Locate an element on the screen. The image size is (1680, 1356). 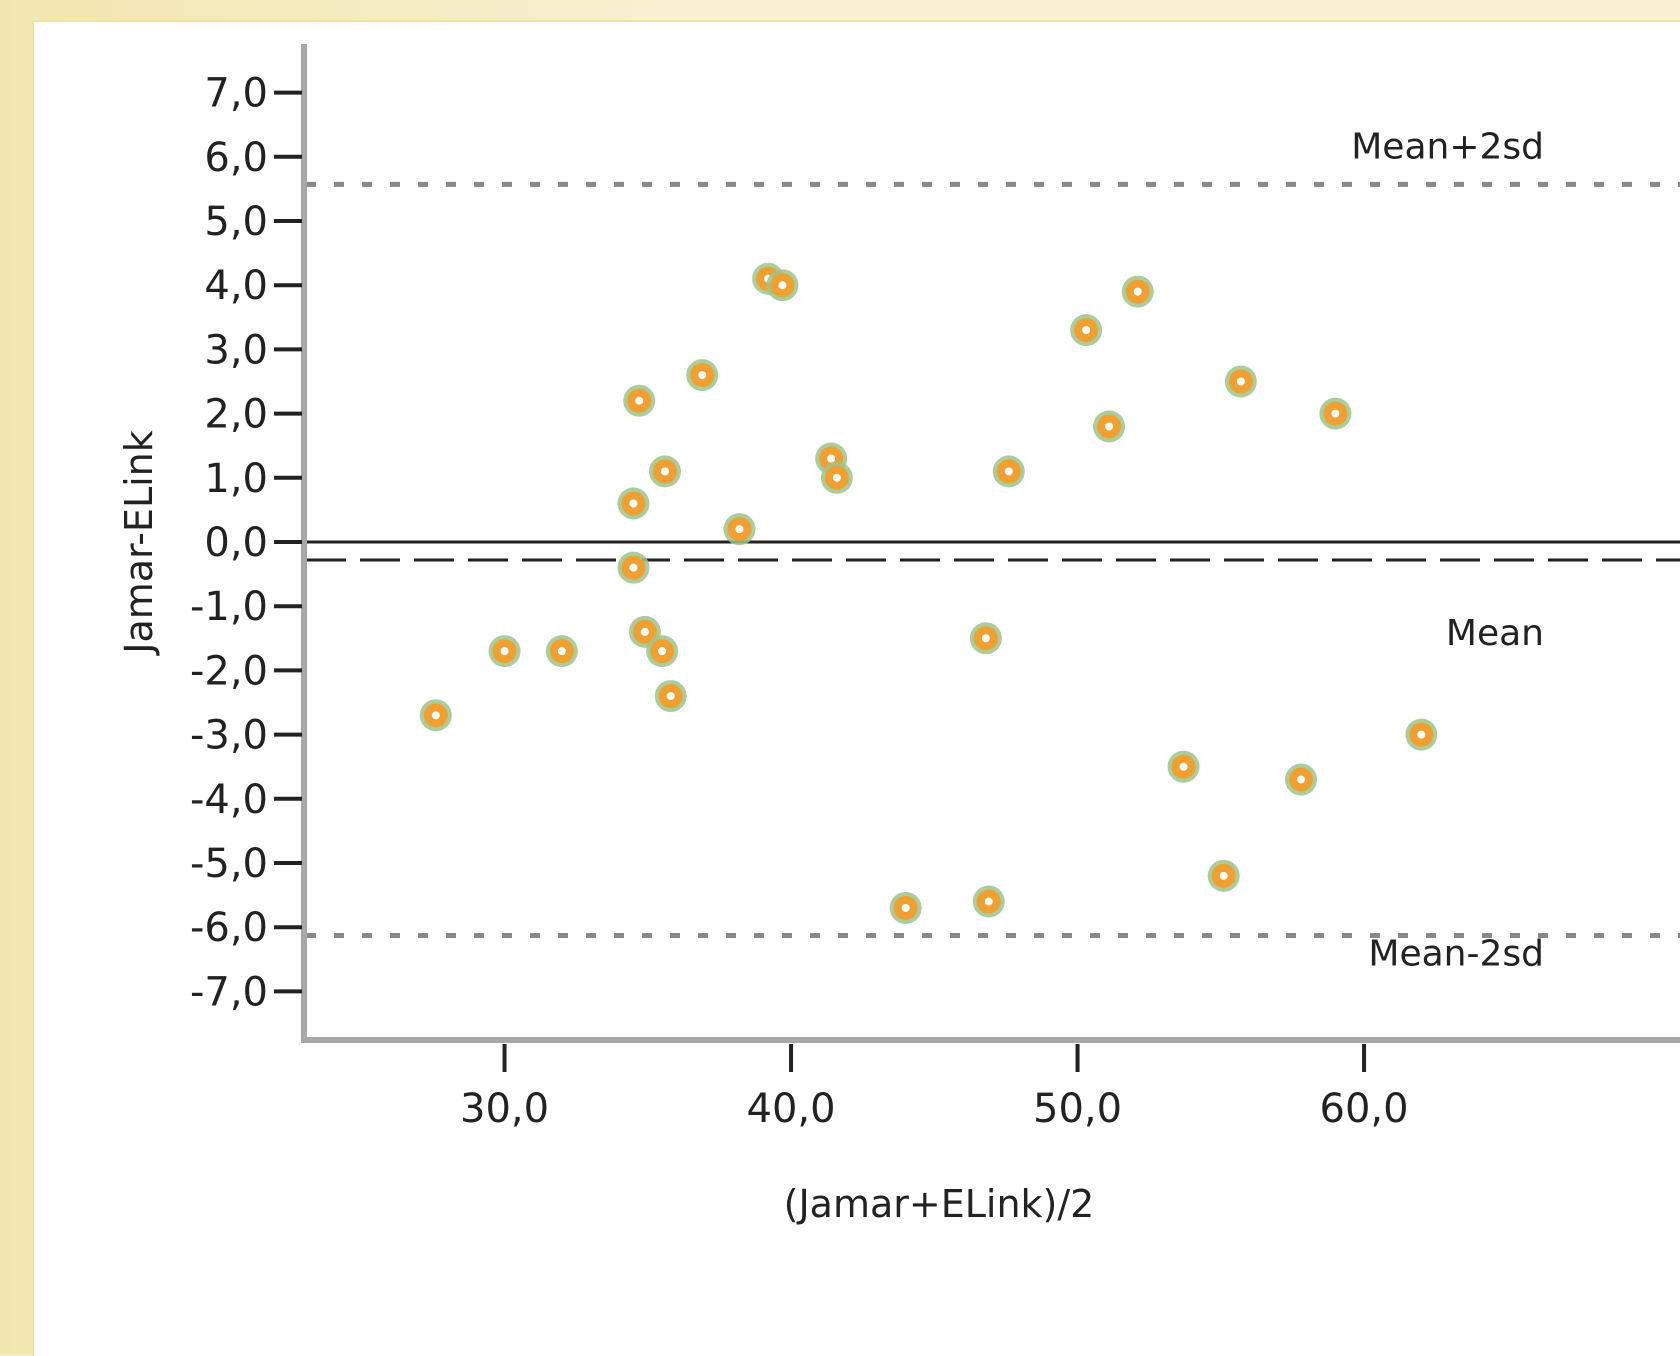
y-tick-label: -3,0 is located at coordinates (229, 736).